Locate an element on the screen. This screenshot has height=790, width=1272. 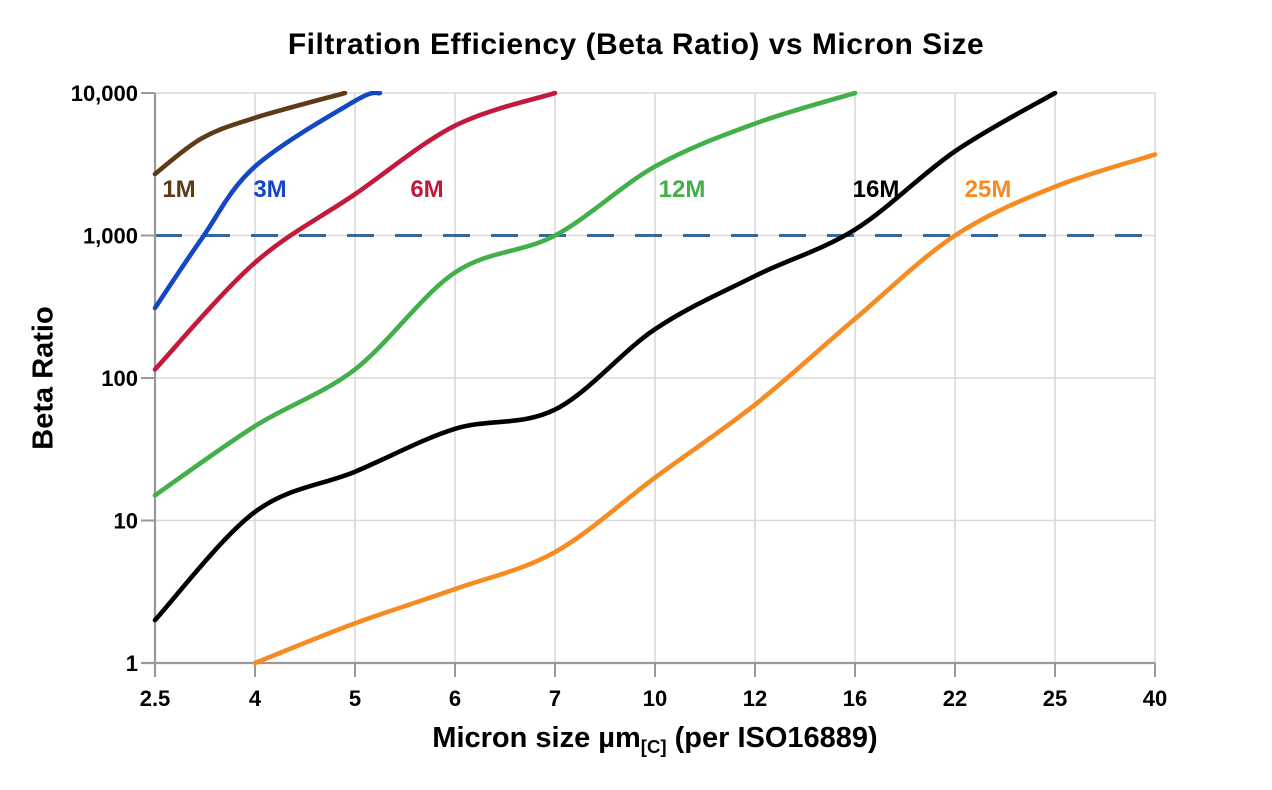
series-curve-6m is located at coordinates (355, 231).